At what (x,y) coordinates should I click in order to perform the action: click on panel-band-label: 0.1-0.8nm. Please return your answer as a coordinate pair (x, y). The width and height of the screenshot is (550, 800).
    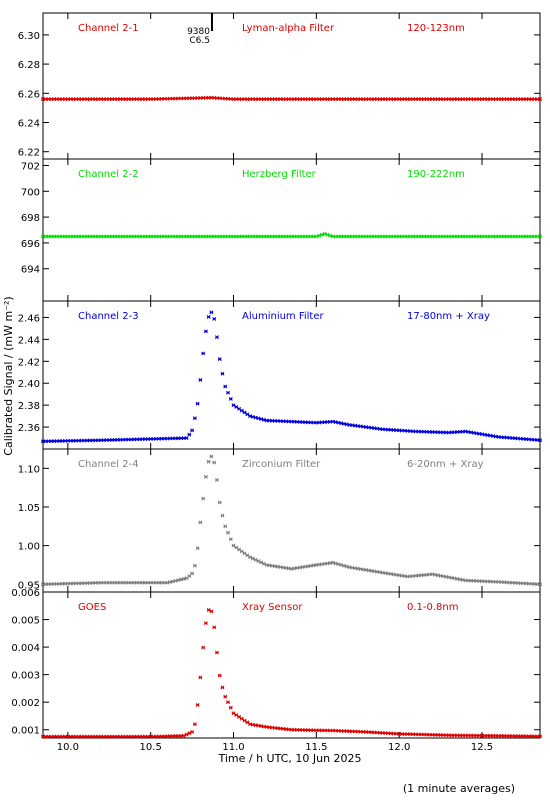
    Looking at the image, I should click on (433, 607).